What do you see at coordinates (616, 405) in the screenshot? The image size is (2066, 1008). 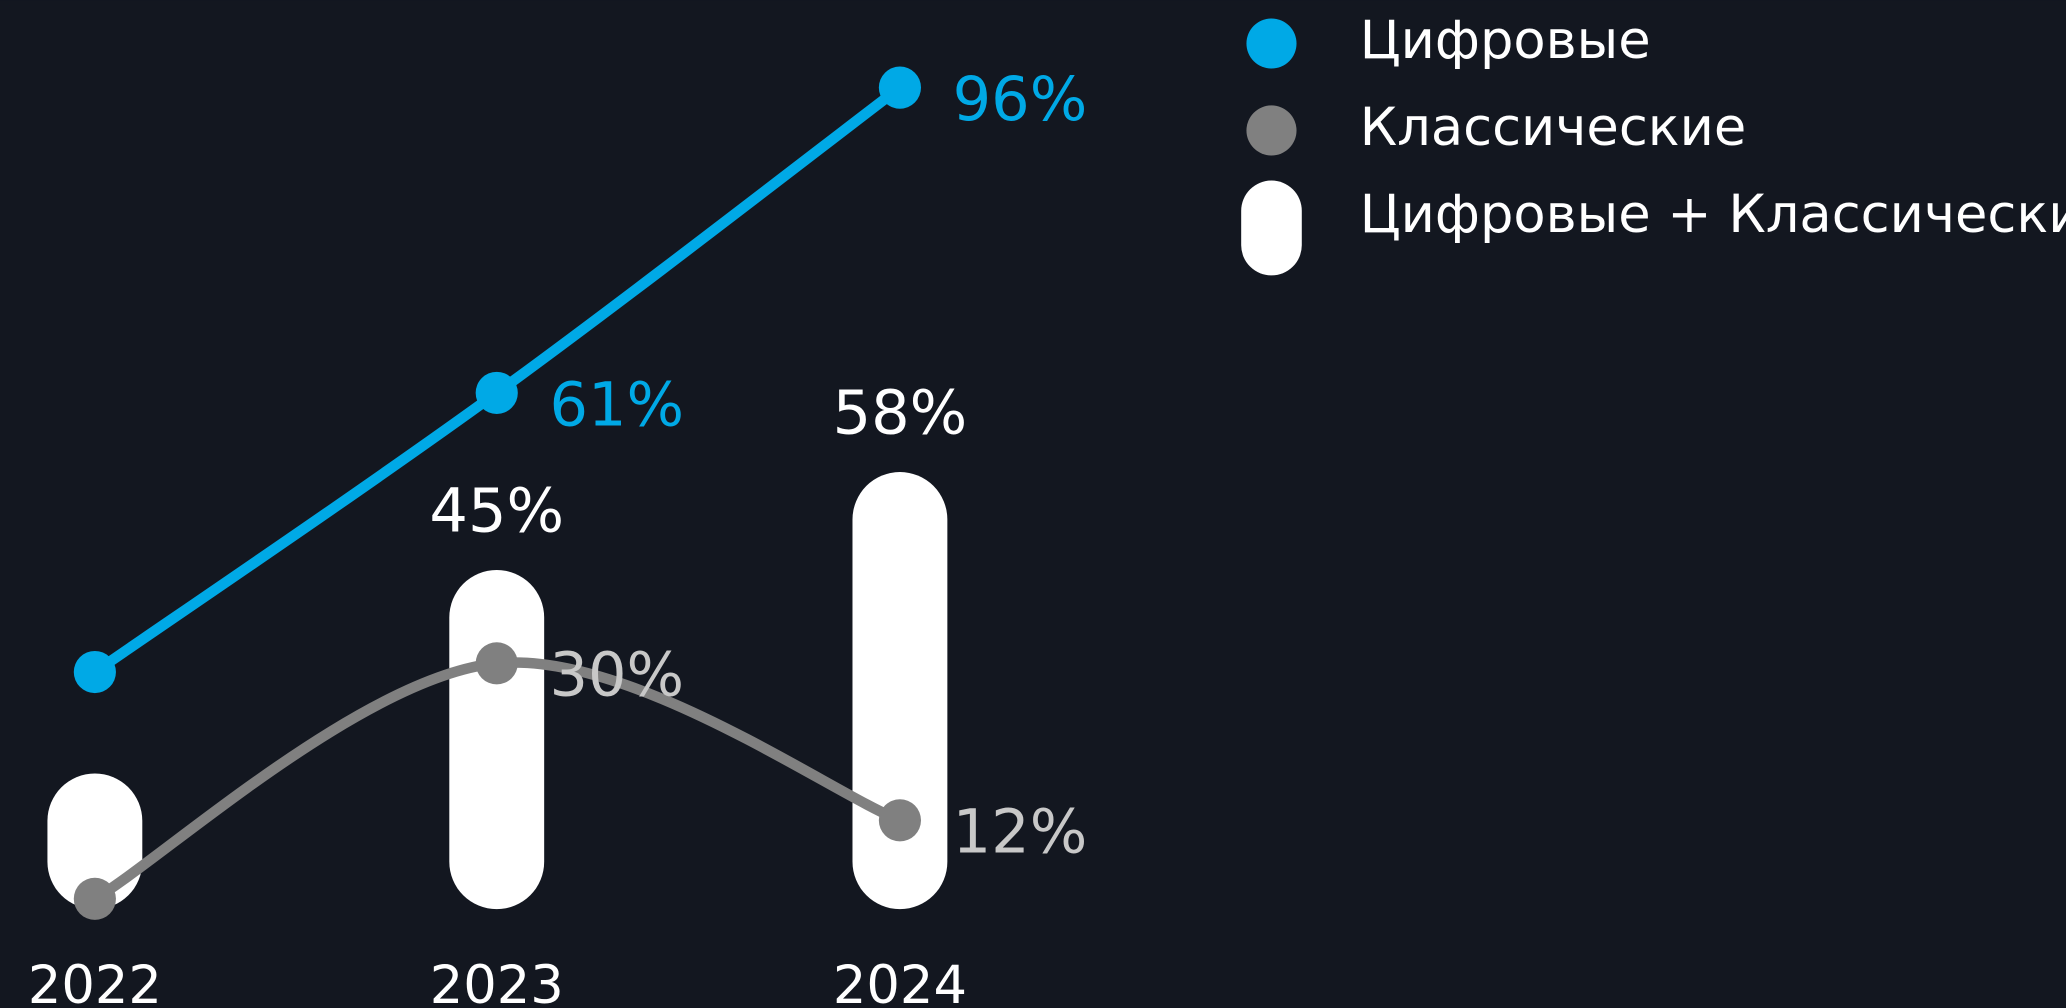 I see `line-value-label: 61%` at bounding box center [616, 405].